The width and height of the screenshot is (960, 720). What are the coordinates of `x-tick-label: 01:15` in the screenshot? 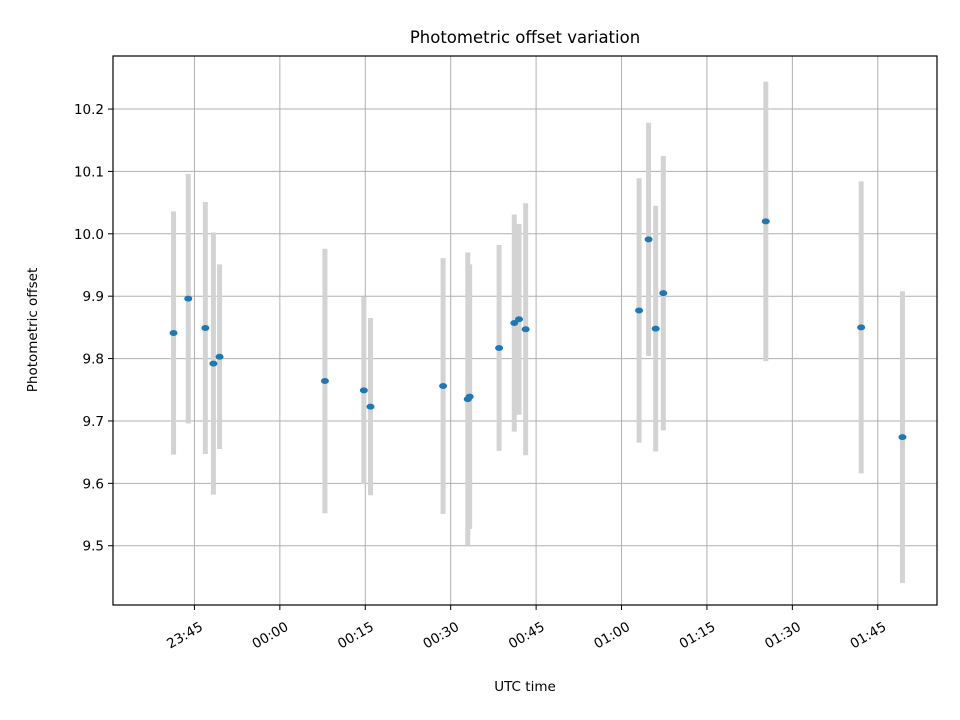 It's located at (698, 635).